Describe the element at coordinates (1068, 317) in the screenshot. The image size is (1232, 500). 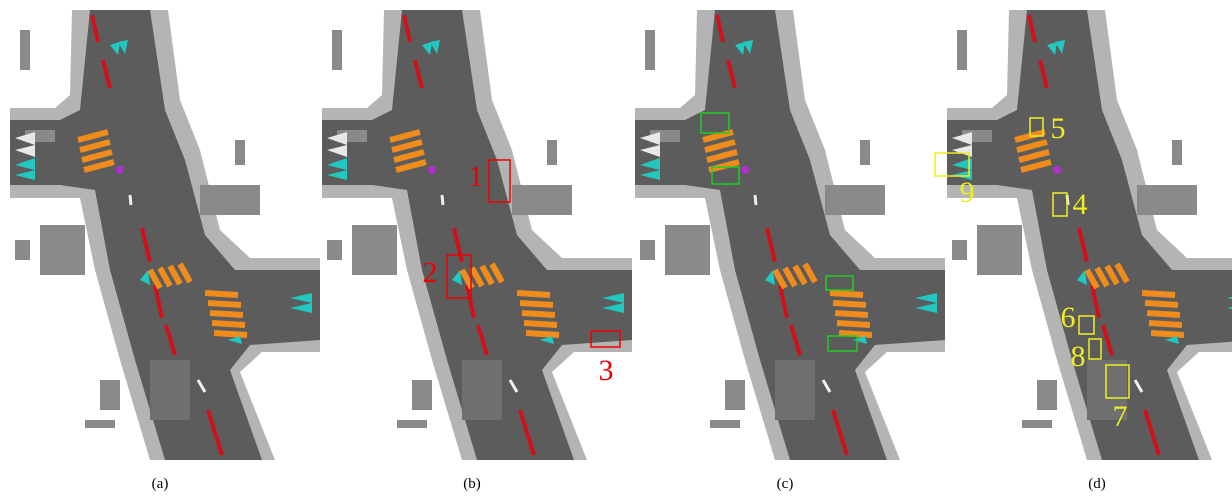
I see `annotation-number: 6` at that location.